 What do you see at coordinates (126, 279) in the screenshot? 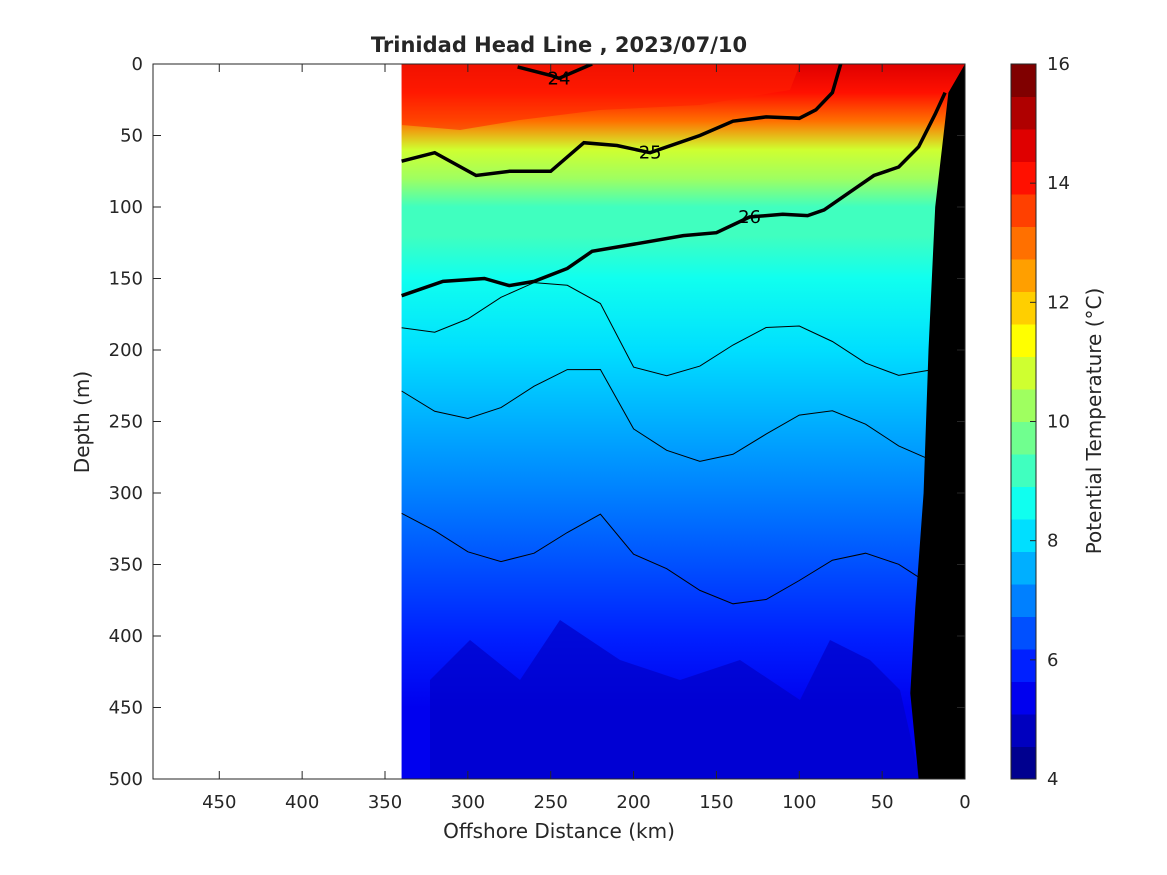
I see `y-tick-label: 150` at bounding box center [126, 279].